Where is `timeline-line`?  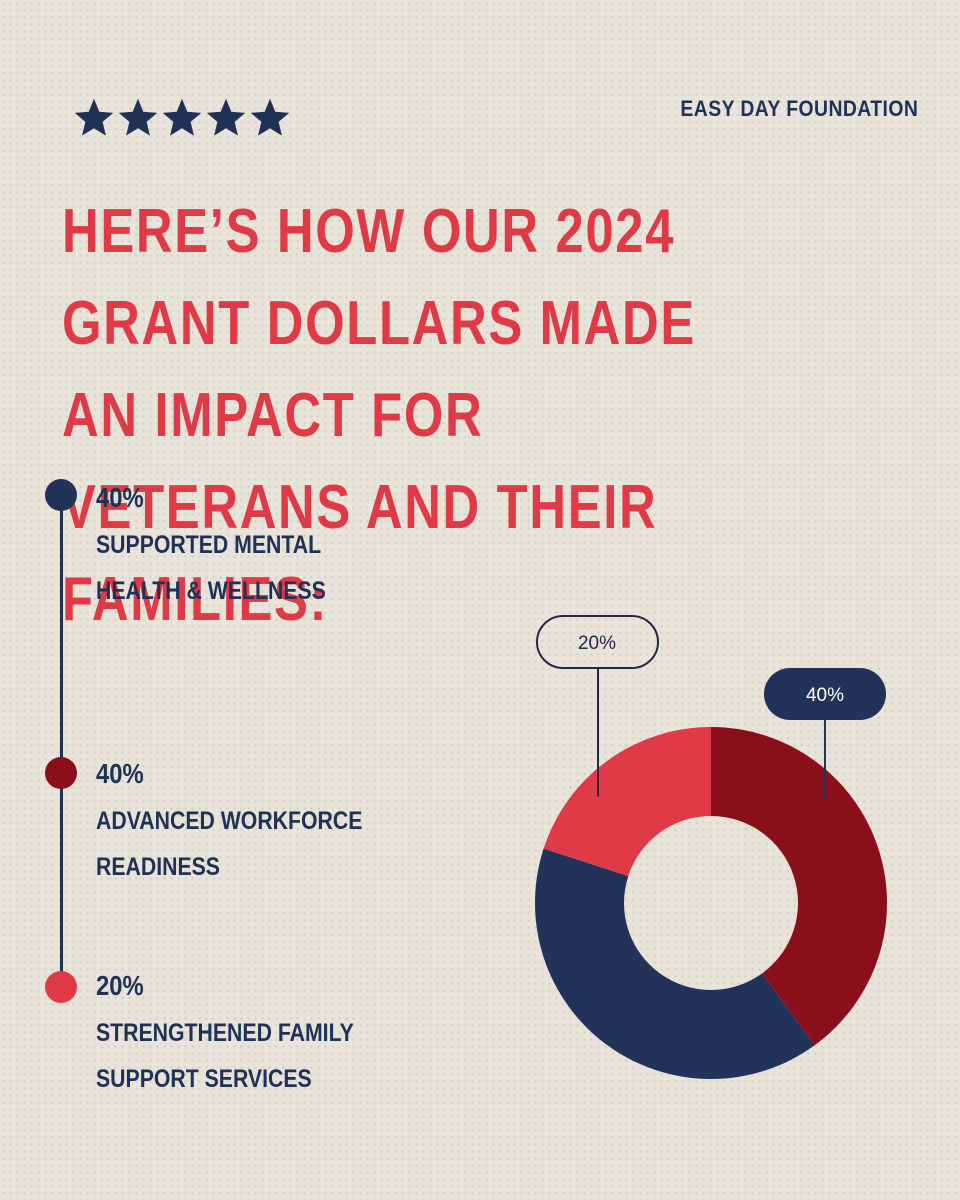 timeline-line is located at coordinates (61, 741).